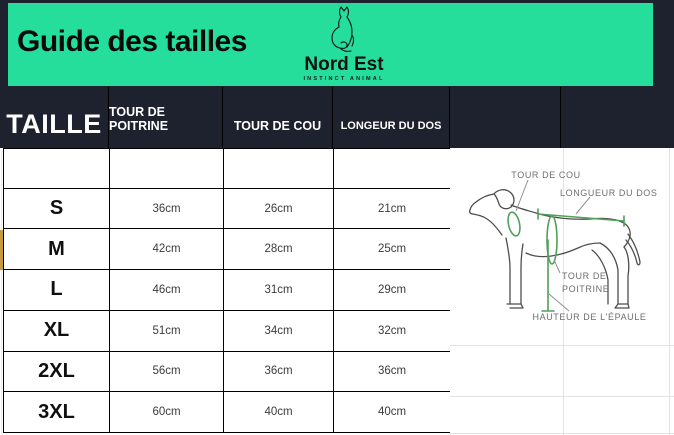  Describe the element at coordinates (56, 412) in the screenshot. I see `size-label: 3XL` at that location.